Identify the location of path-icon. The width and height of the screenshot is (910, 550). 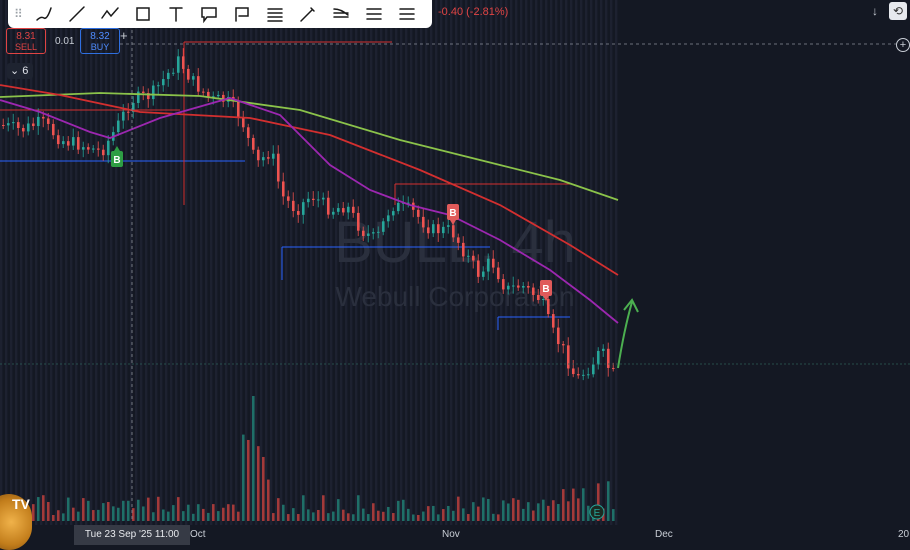
(110, 14).